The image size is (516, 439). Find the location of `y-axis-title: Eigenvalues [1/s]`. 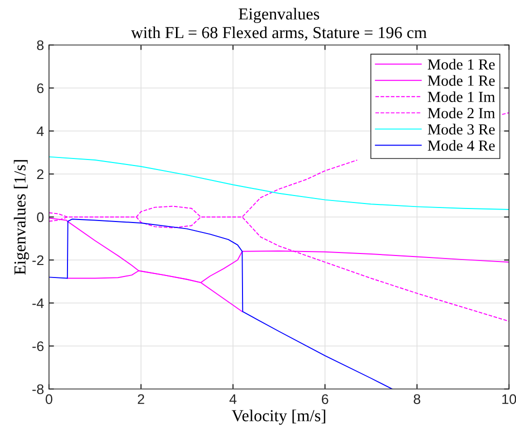

y-axis-title: Eigenvalues [1/s] is located at coordinates (22, 217).